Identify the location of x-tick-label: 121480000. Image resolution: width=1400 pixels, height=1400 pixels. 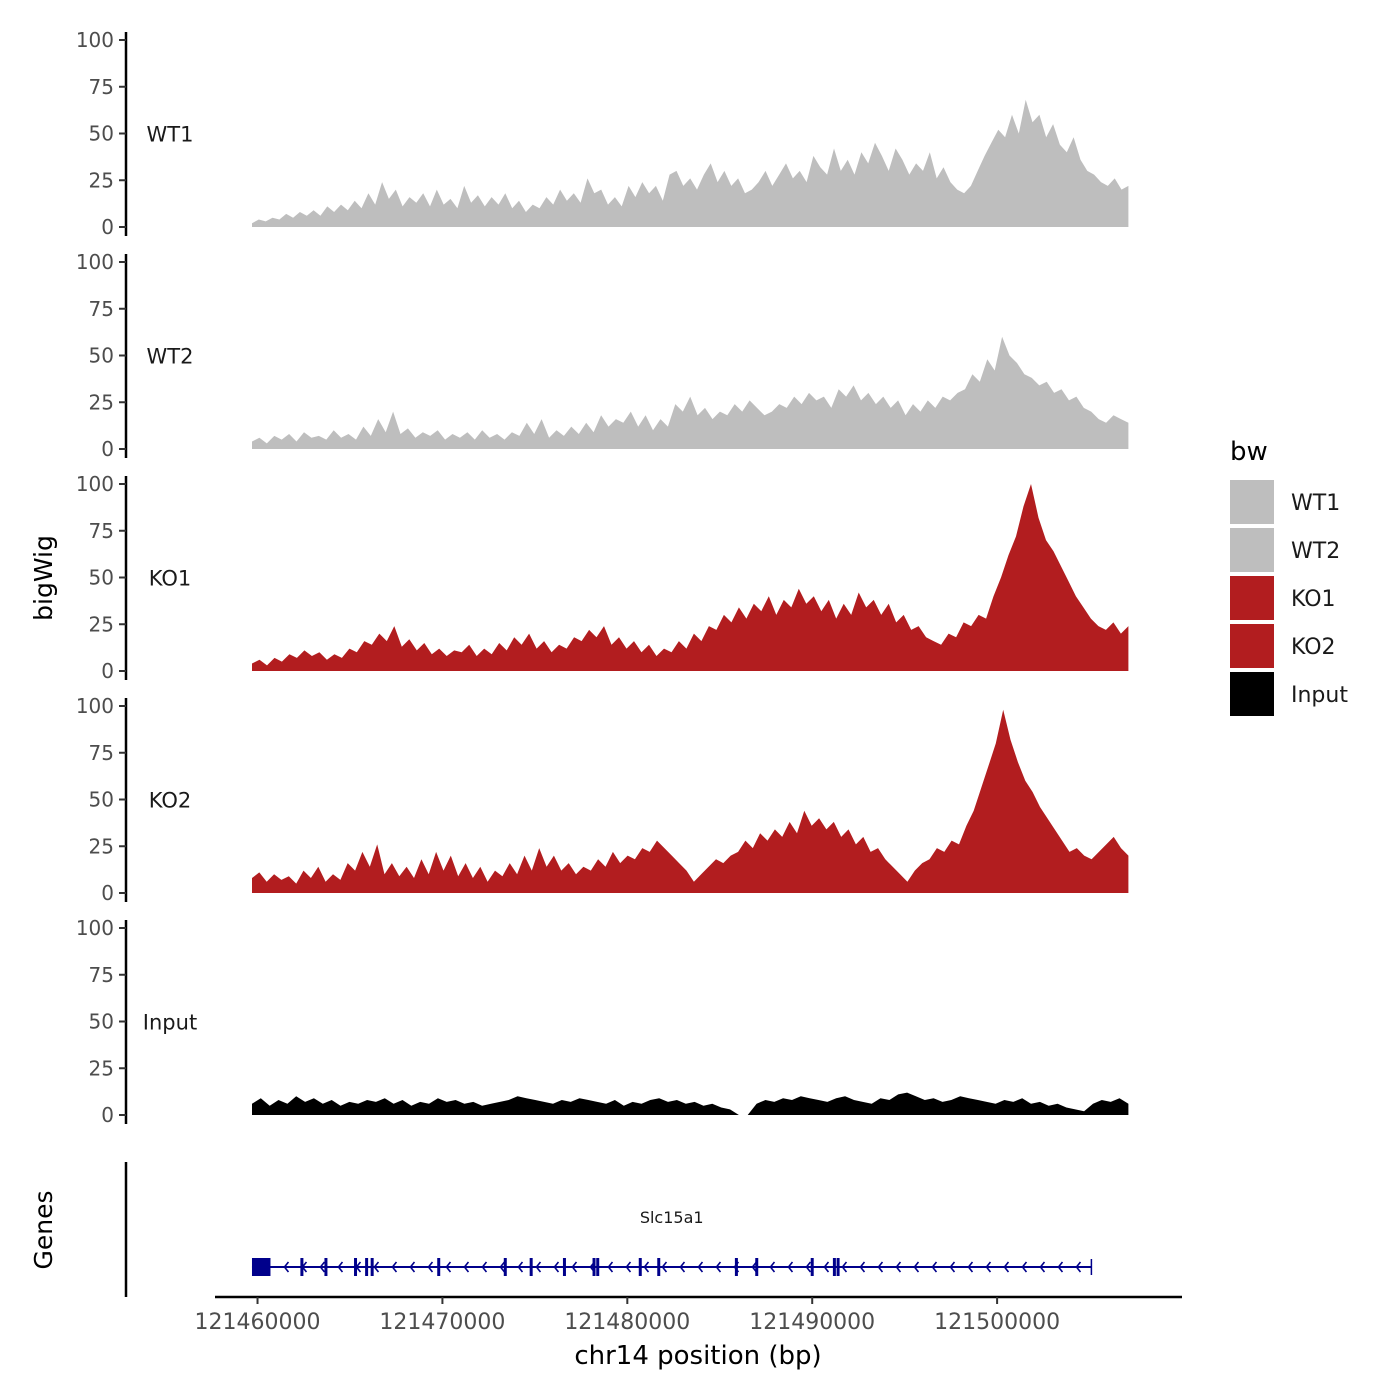
(627, 1322).